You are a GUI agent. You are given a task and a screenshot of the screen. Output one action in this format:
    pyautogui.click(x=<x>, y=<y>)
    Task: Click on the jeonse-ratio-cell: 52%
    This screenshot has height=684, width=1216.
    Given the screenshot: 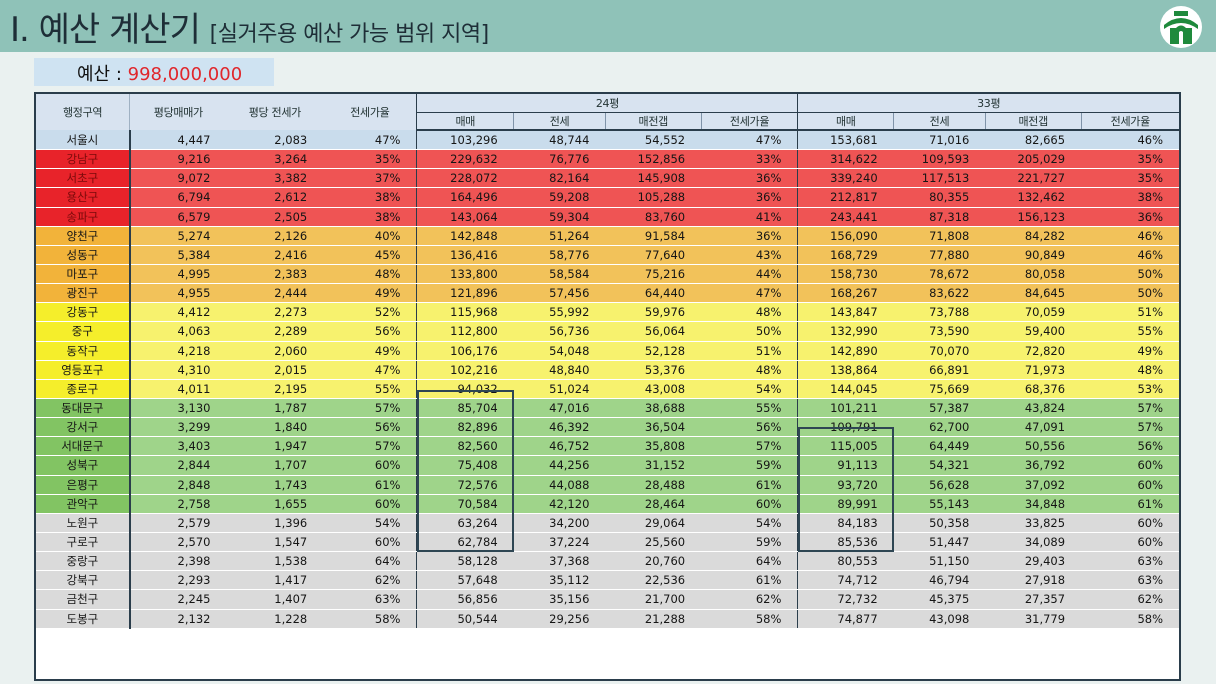 What is the action you would take?
    pyautogui.click(x=370, y=312)
    